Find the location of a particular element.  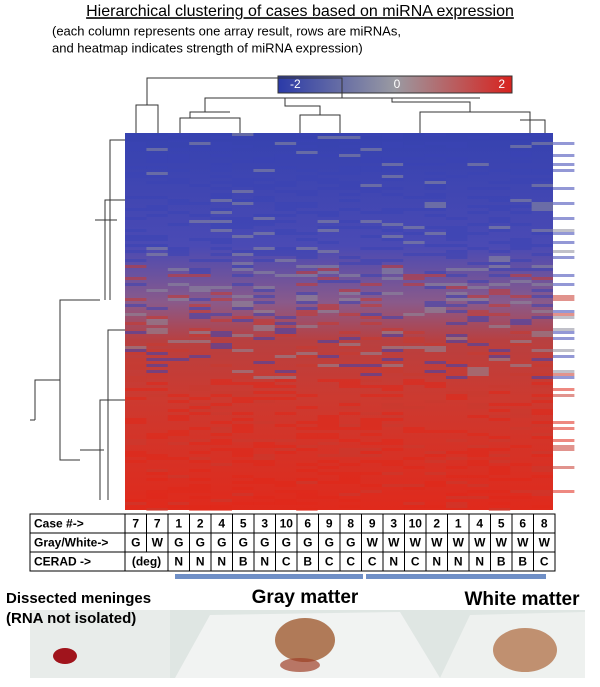

case-cell: 5 is located at coordinates (243, 524).